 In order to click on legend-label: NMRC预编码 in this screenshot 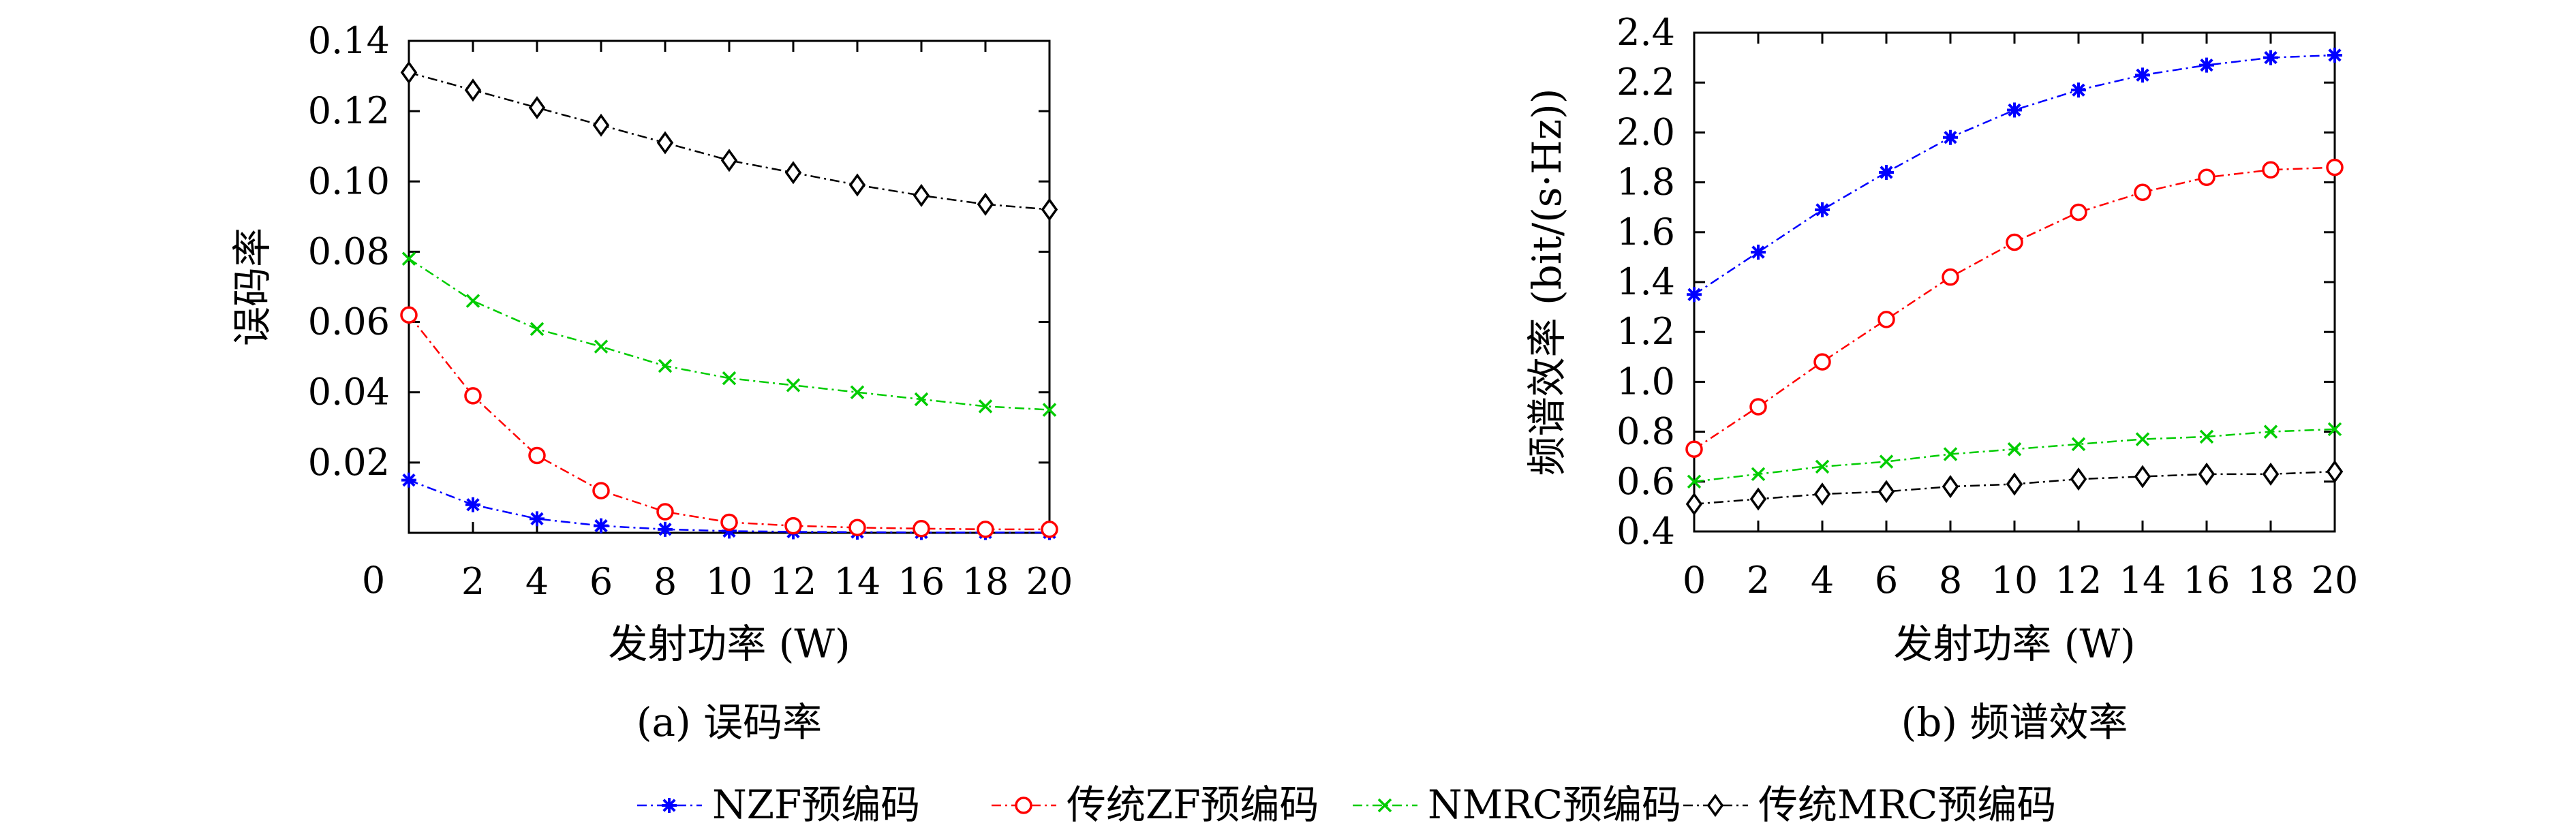, I will do `click(1555, 805)`.